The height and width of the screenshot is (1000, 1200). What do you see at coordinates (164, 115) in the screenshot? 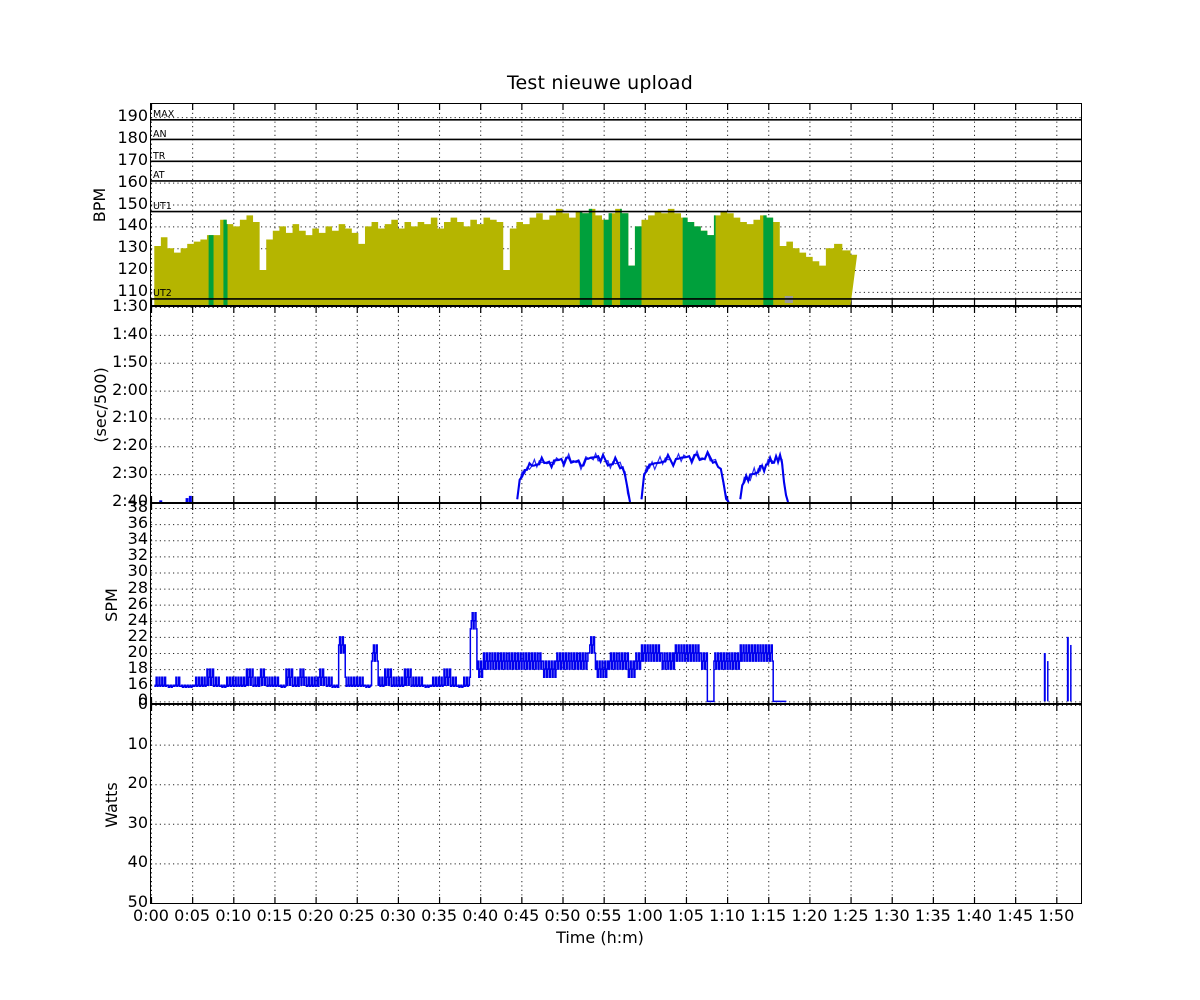
I see `zone-label-max: MAX` at bounding box center [164, 115].